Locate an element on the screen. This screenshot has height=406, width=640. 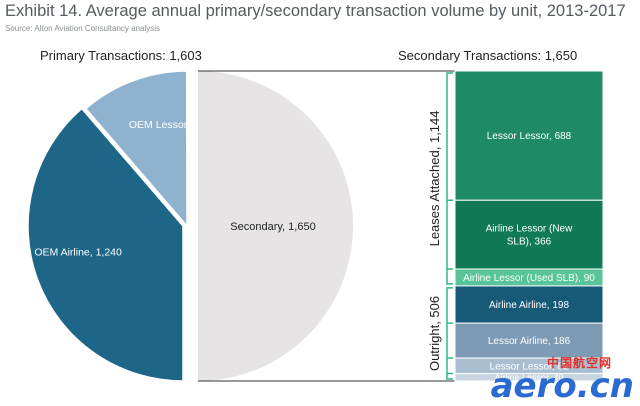
bracket-outright is located at coordinates (449, 333).